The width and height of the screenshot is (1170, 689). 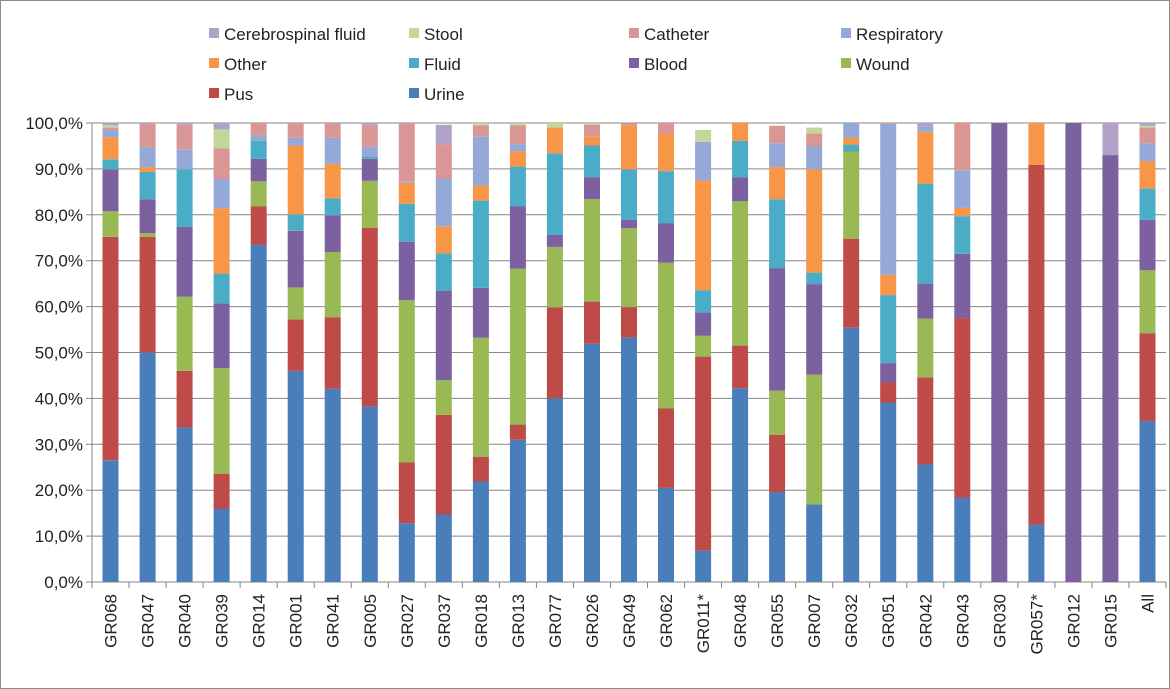 I want to click on bar-gr068-stool, so click(x=110, y=126).